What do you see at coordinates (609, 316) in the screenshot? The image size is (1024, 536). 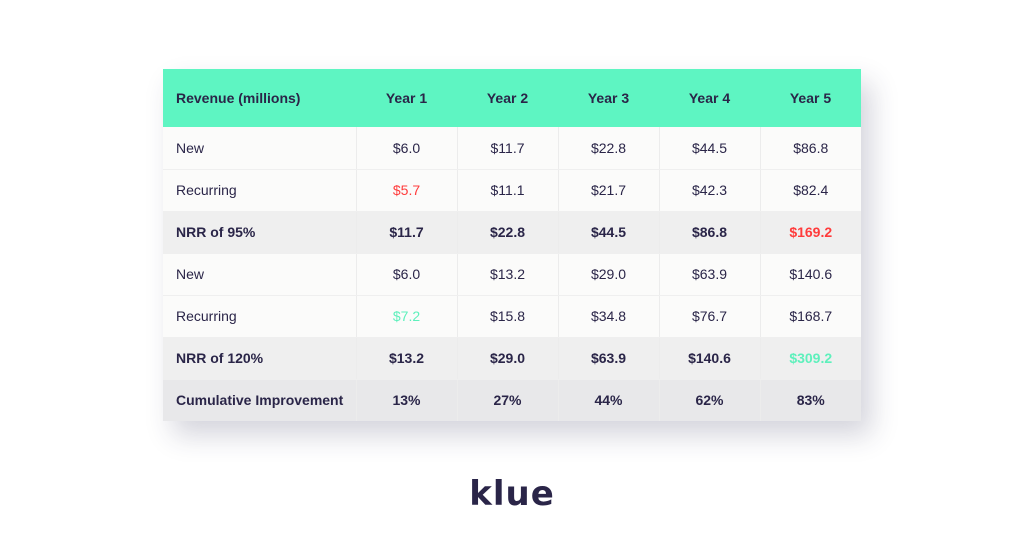 I see `table-cell: $34.8` at bounding box center [609, 316].